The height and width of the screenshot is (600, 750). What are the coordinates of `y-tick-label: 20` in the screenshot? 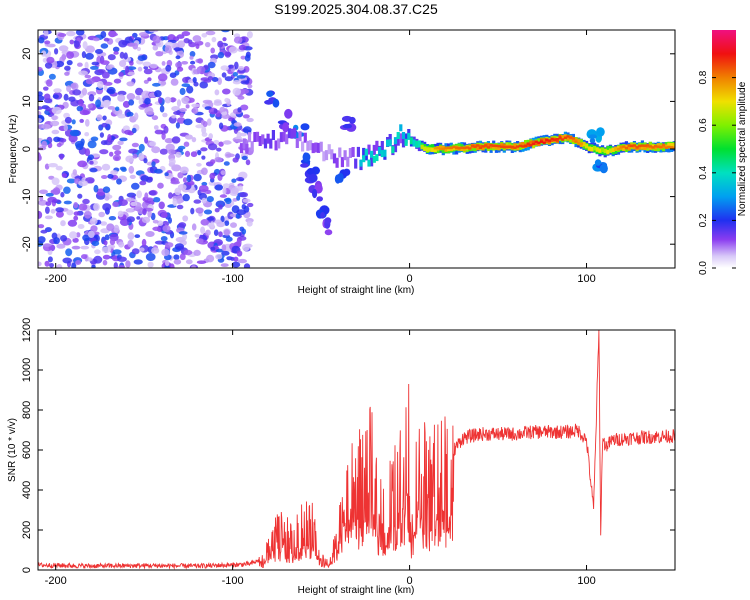 It's located at (27, 54).